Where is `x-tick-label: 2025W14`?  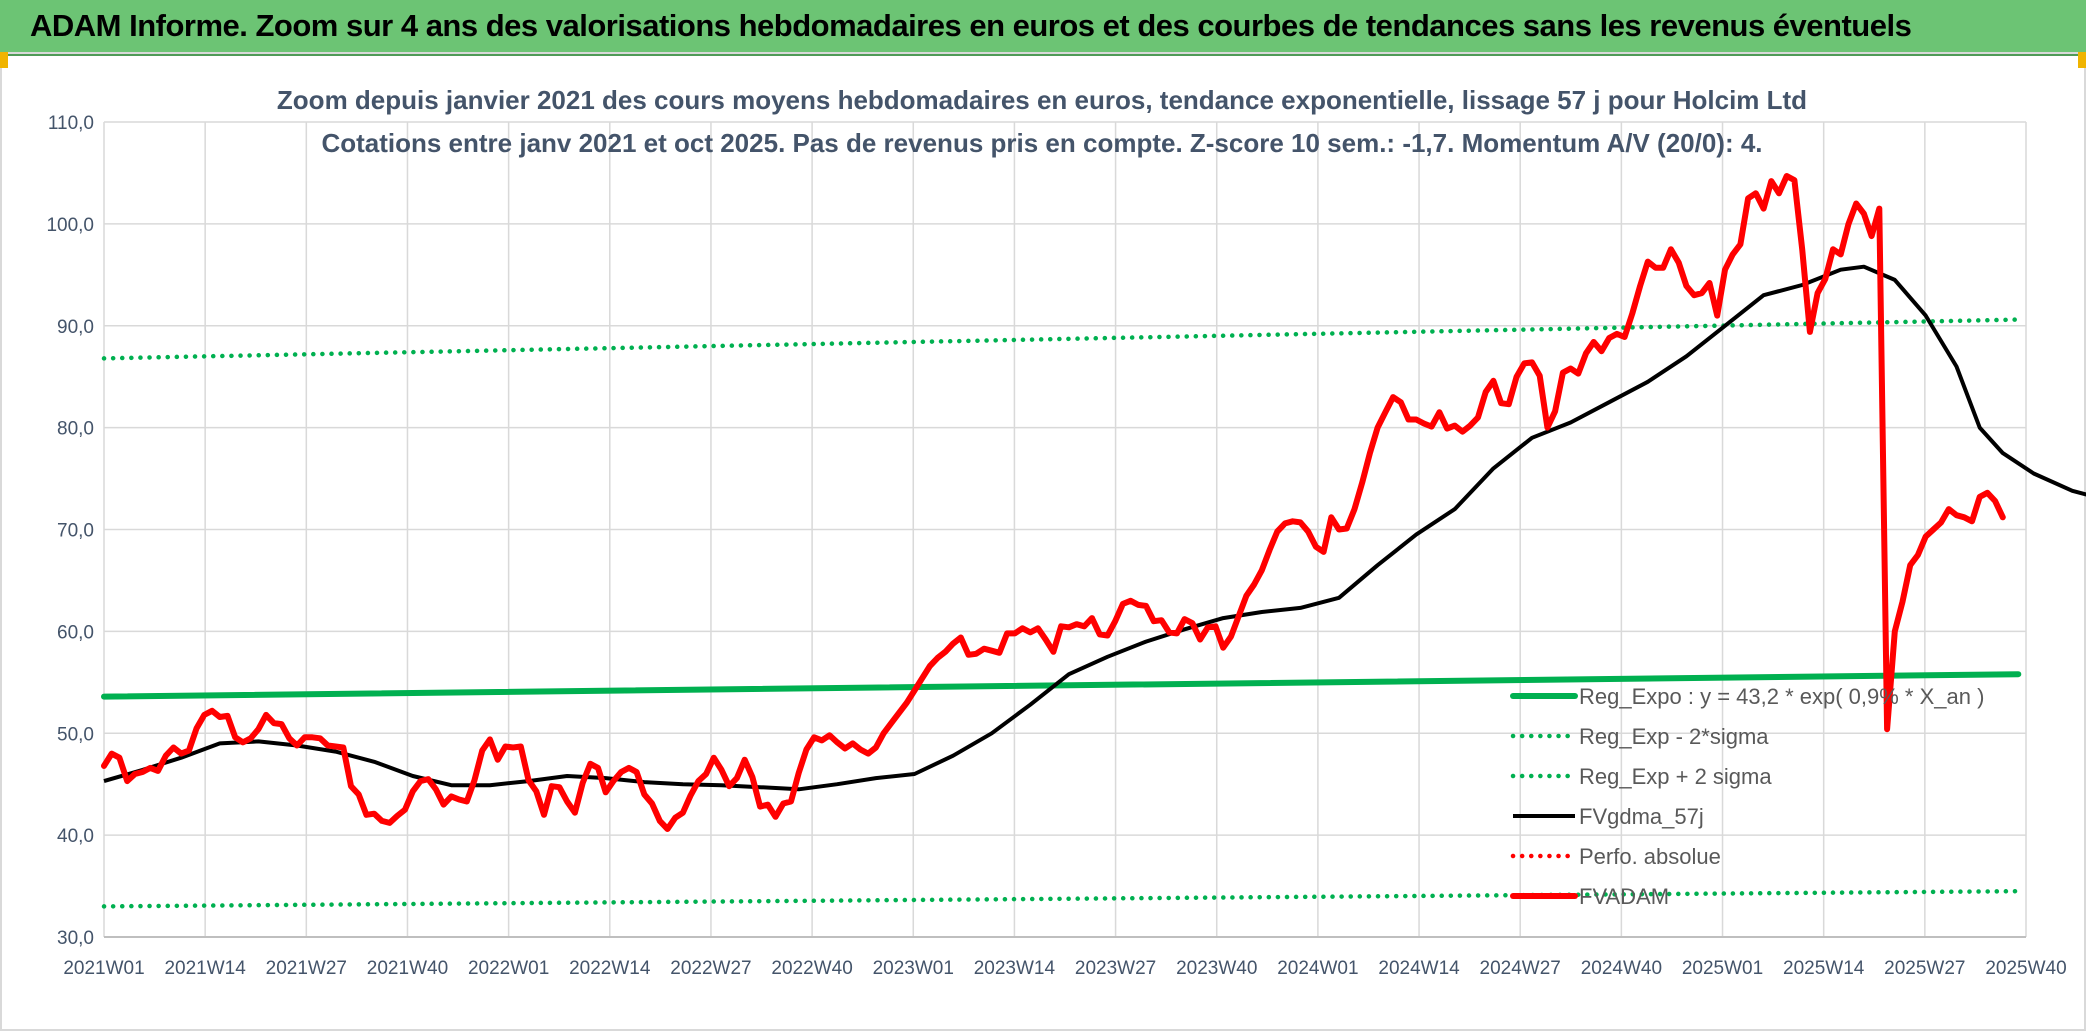
x-tick-label: 2025W14 is located at coordinates (1824, 968).